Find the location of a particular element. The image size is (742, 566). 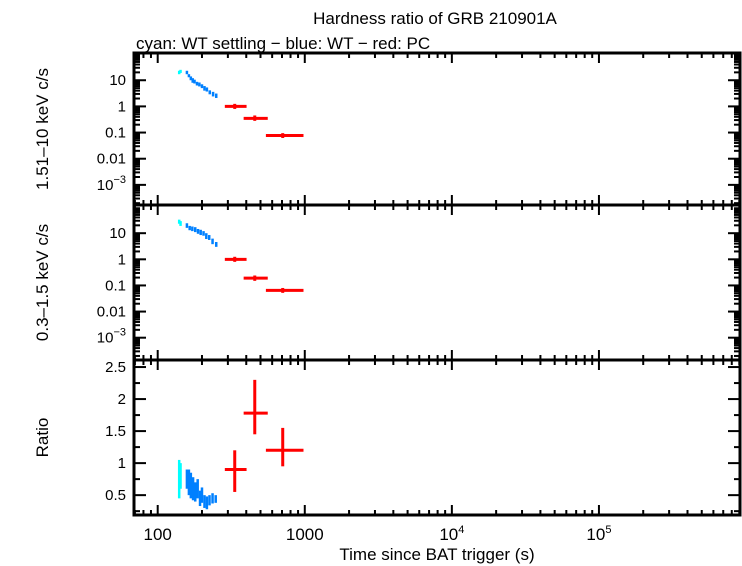

x-tick-label-sup: 5 is located at coordinates (608, 530).